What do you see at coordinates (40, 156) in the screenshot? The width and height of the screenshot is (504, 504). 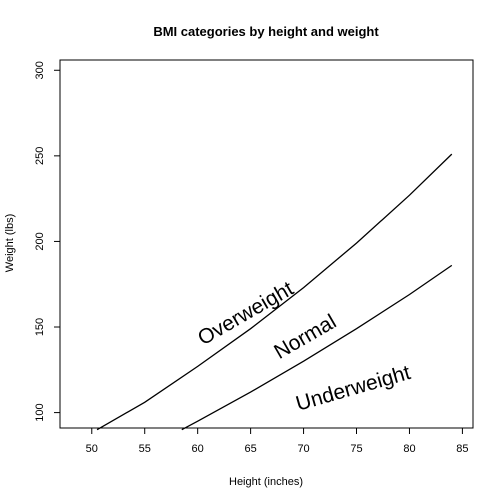 I see `y-tick-label: 250` at bounding box center [40, 156].